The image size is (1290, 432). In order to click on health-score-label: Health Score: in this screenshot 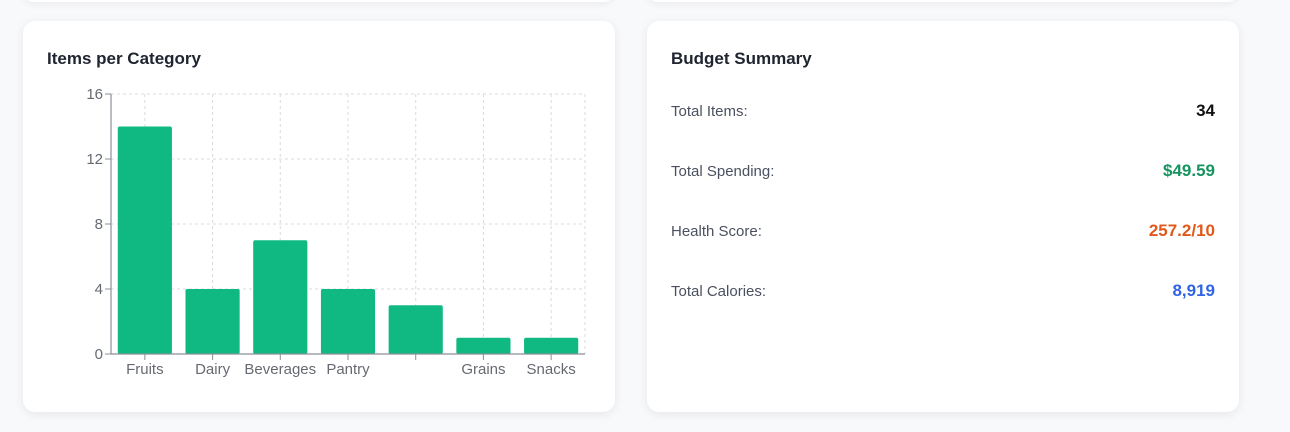, I will do `click(716, 231)`.